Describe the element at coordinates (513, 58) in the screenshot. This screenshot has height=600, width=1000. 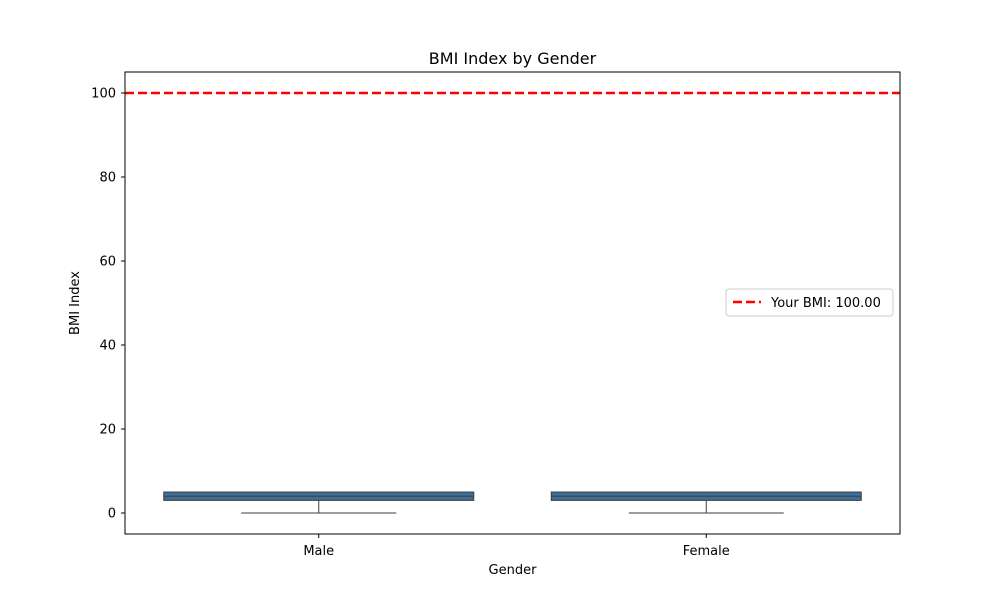
I see `chart-title: BMI Index by Gender` at that location.